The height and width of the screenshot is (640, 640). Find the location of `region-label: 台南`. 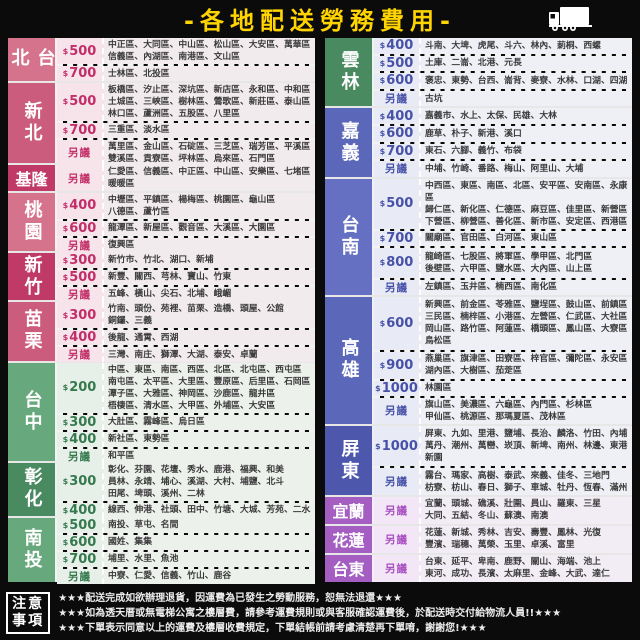

region-label: 台南 is located at coordinates (349, 236).